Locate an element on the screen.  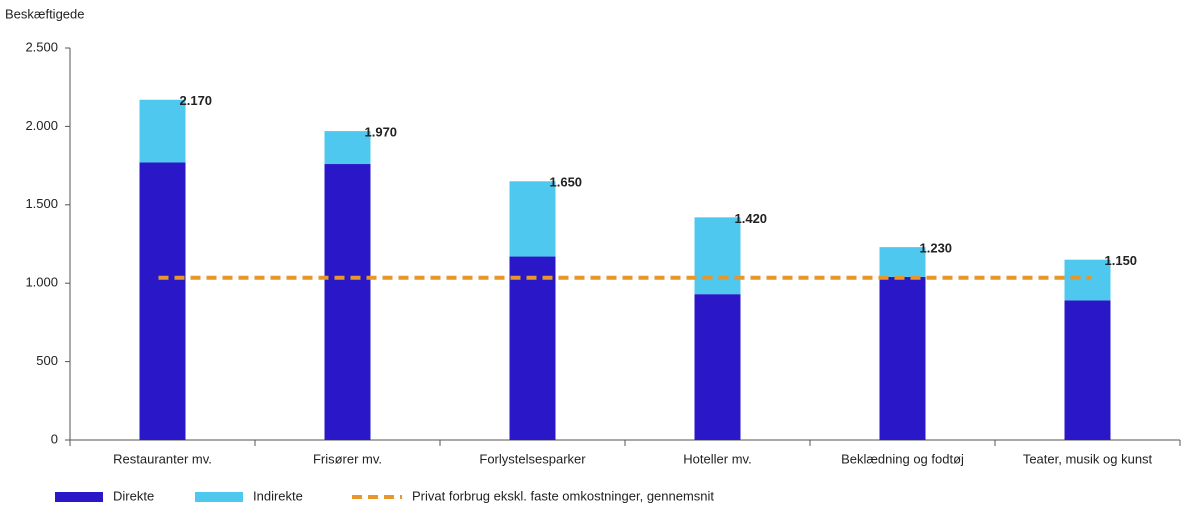
y-tick-label: 500 is located at coordinates (47, 360).